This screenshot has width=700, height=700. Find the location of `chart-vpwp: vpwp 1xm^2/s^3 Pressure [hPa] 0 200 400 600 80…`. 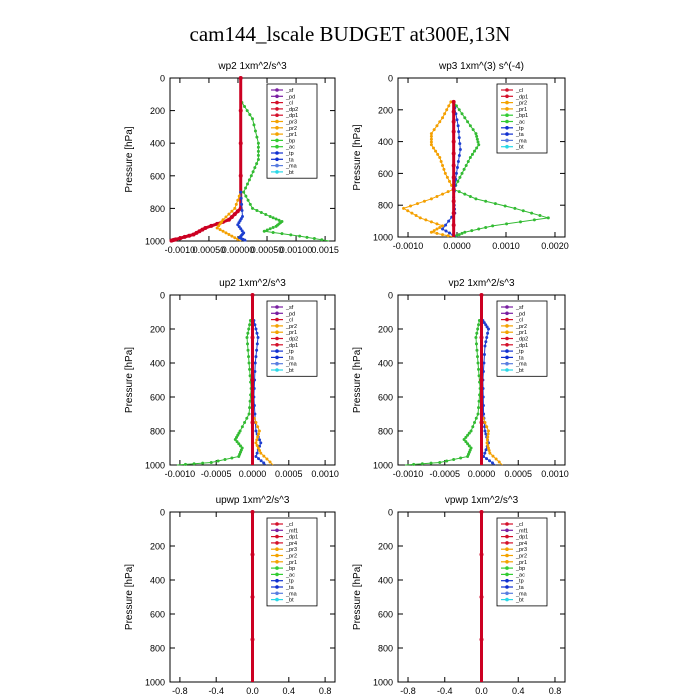

chart-vpwp: vpwp 1xm^2/s^3 Pressure [hPa] 0 200 400 600 80… is located at coordinates (459, 595).